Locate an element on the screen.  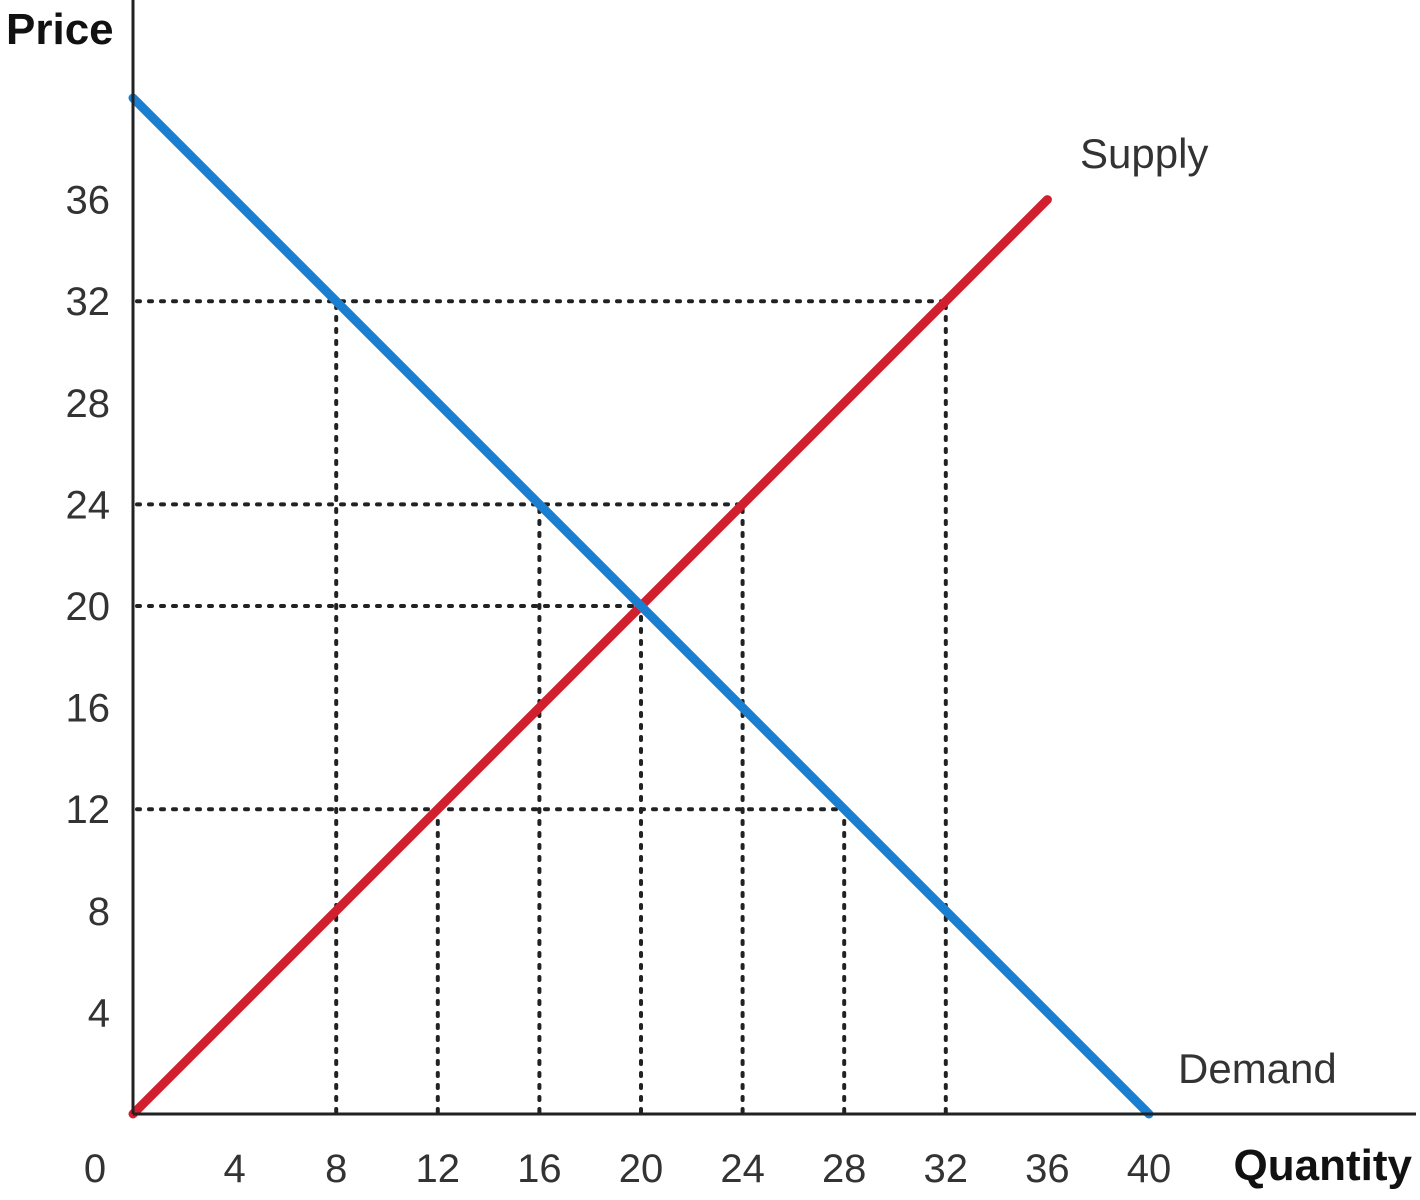
supply-curve-label: Supply is located at coordinates (1144, 153).